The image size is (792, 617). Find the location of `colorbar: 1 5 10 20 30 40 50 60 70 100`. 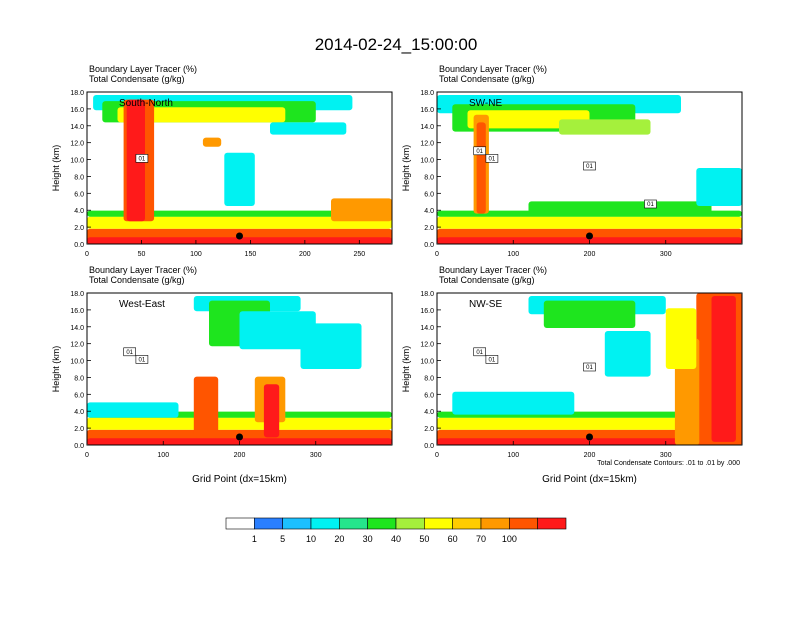

colorbar: 1 5 10 20 30 40 50 60 70 100 is located at coordinates (396, 530).